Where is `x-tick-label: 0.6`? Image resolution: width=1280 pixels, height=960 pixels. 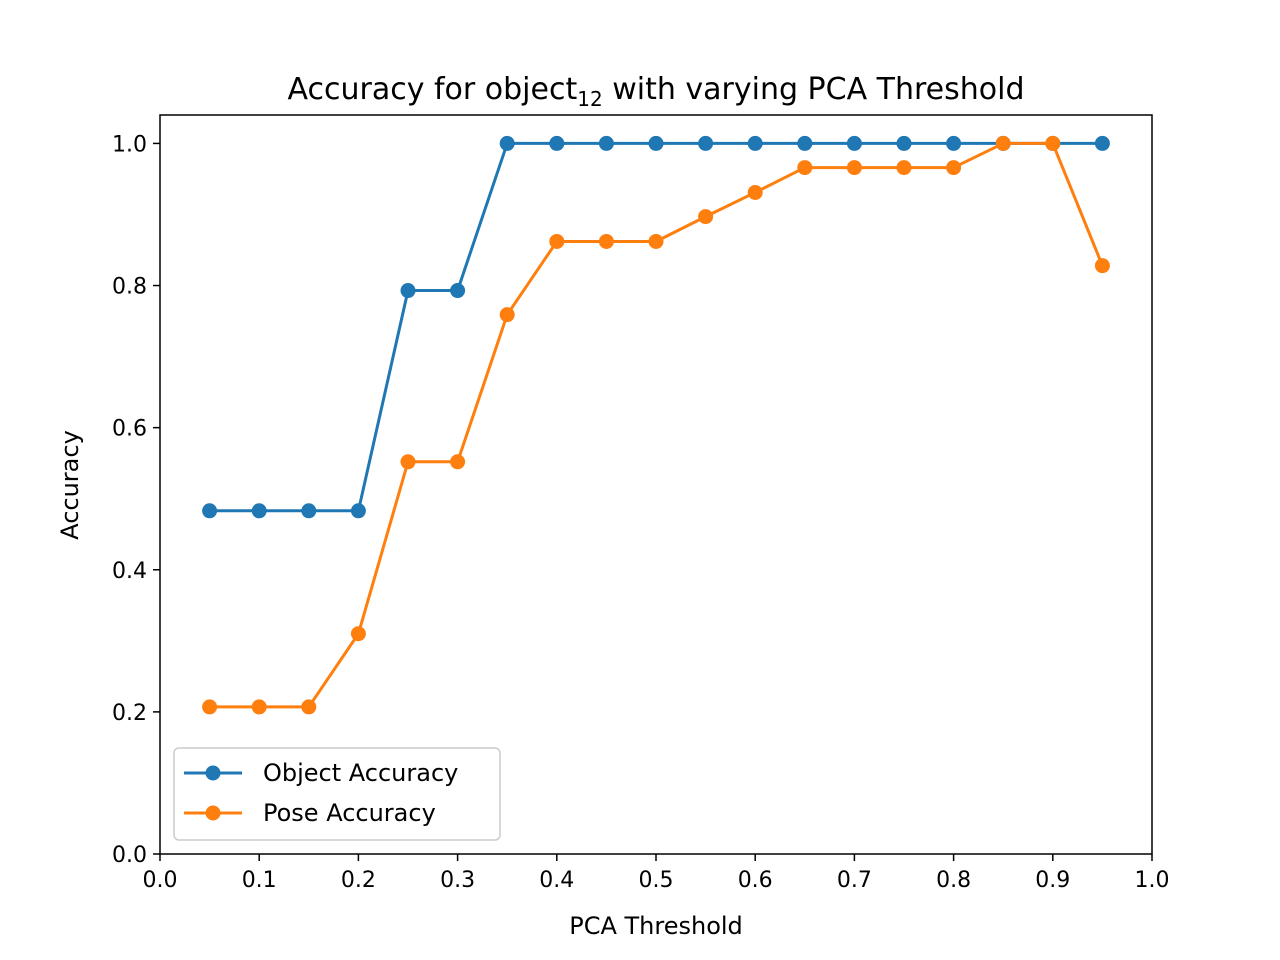 x-tick-label: 0.6 is located at coordinates (755, 880).